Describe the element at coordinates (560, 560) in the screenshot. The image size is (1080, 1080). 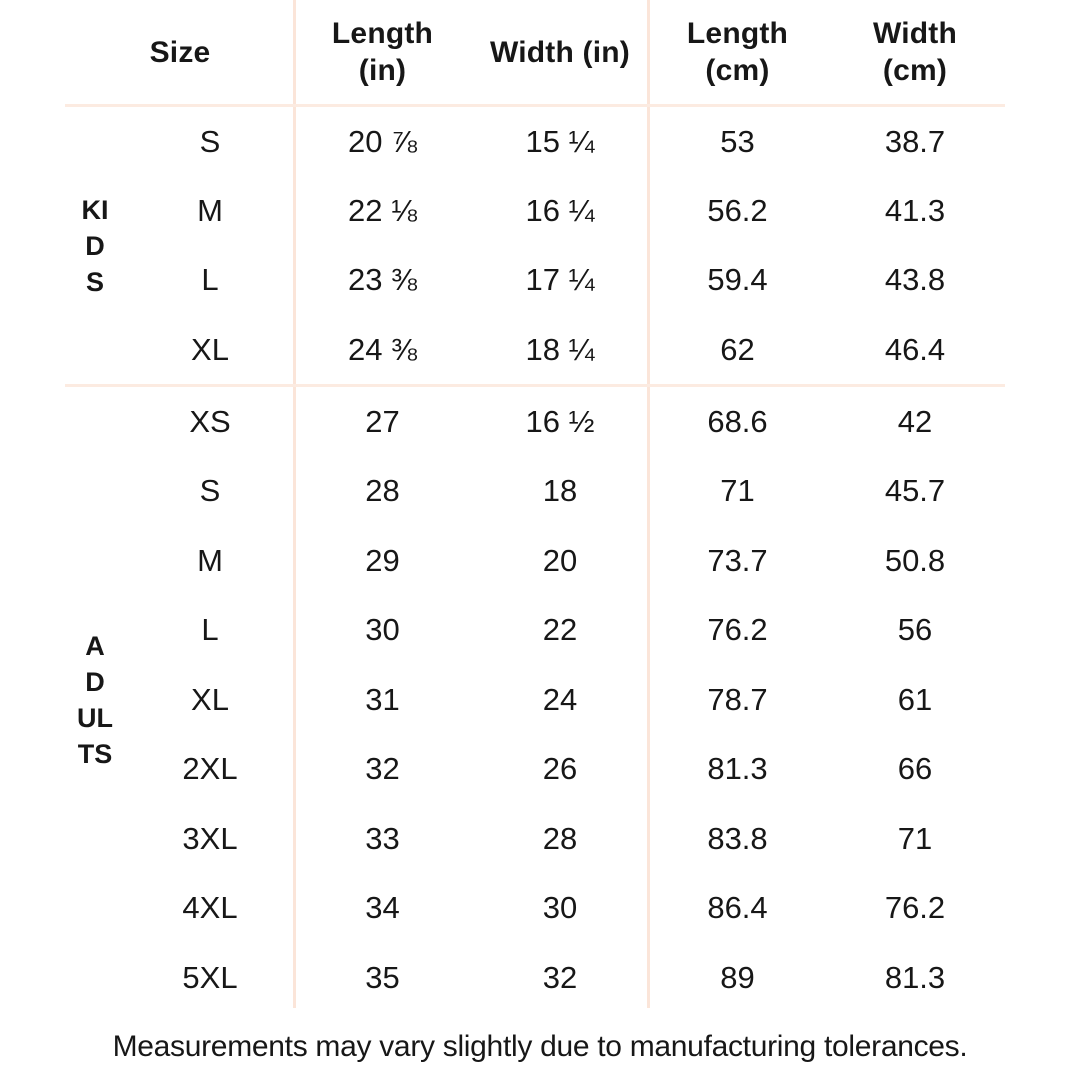
I see `measurement-value: 20` at that location.